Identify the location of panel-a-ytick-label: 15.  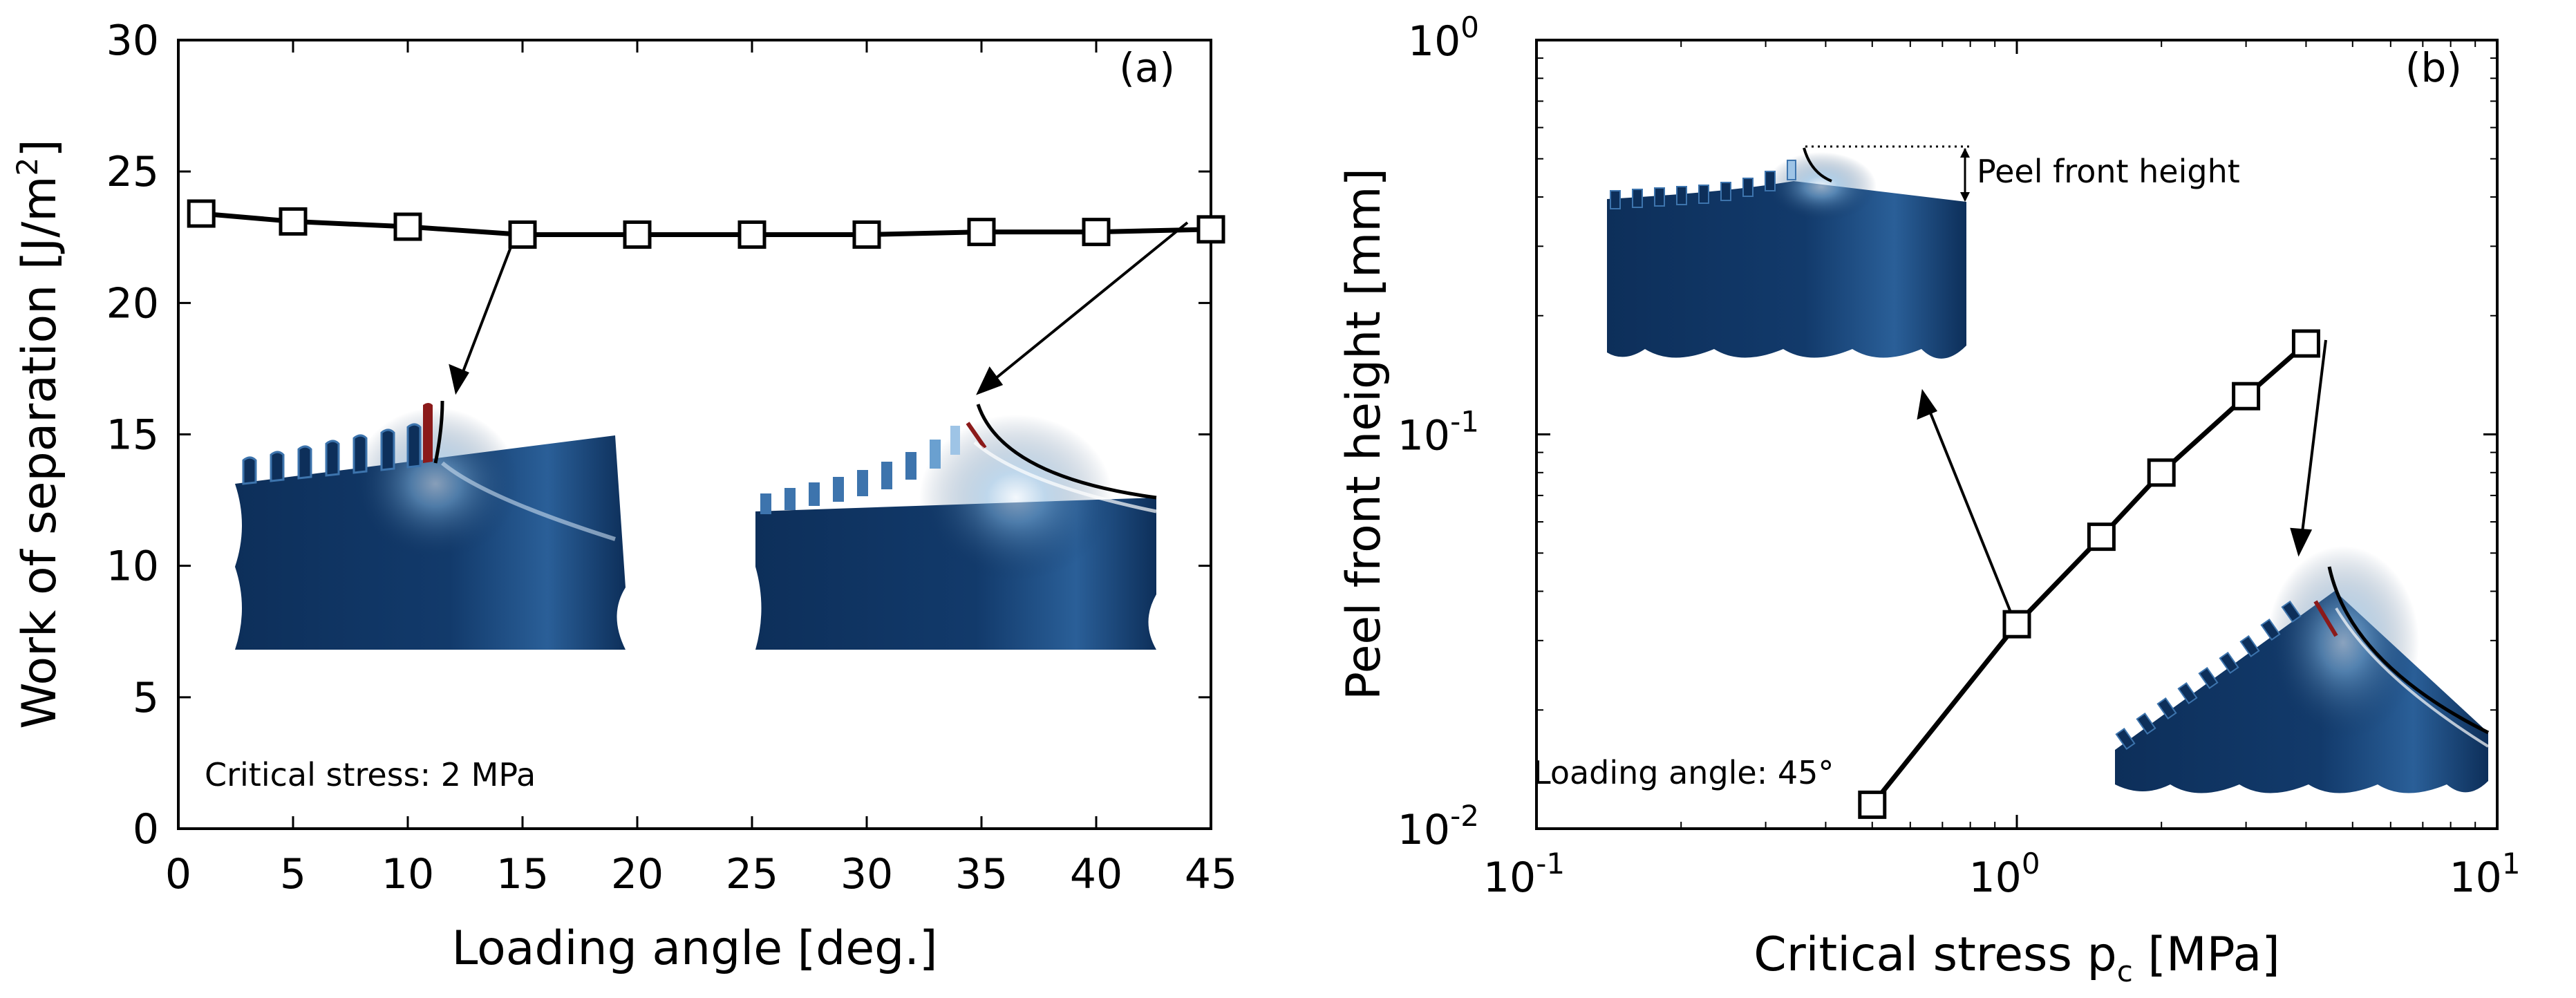
(132, 435).